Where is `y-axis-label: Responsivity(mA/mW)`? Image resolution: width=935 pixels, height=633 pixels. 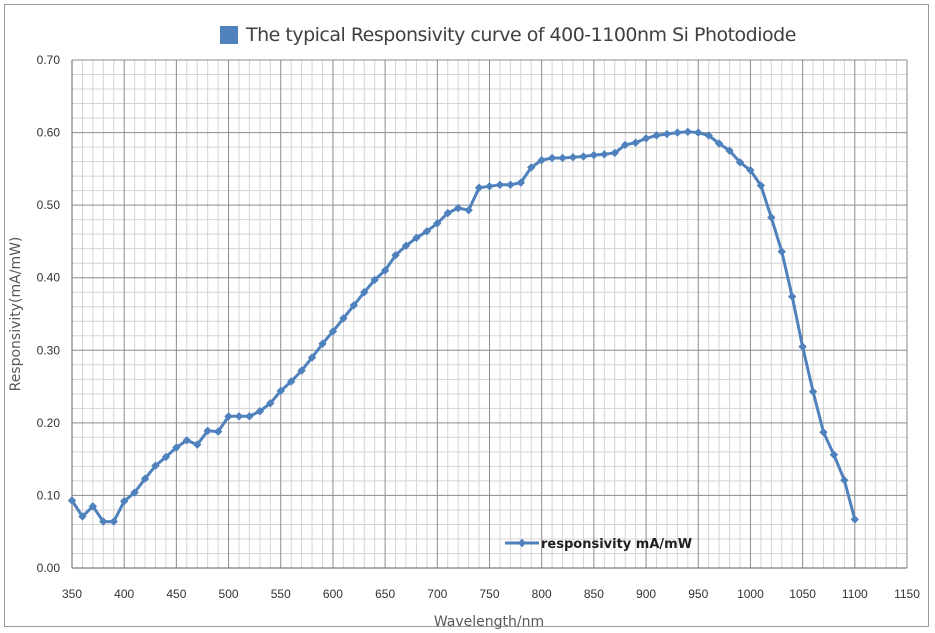
y-axis-label: Responsivity(mA/mW) is located at coordinates (16, 314).